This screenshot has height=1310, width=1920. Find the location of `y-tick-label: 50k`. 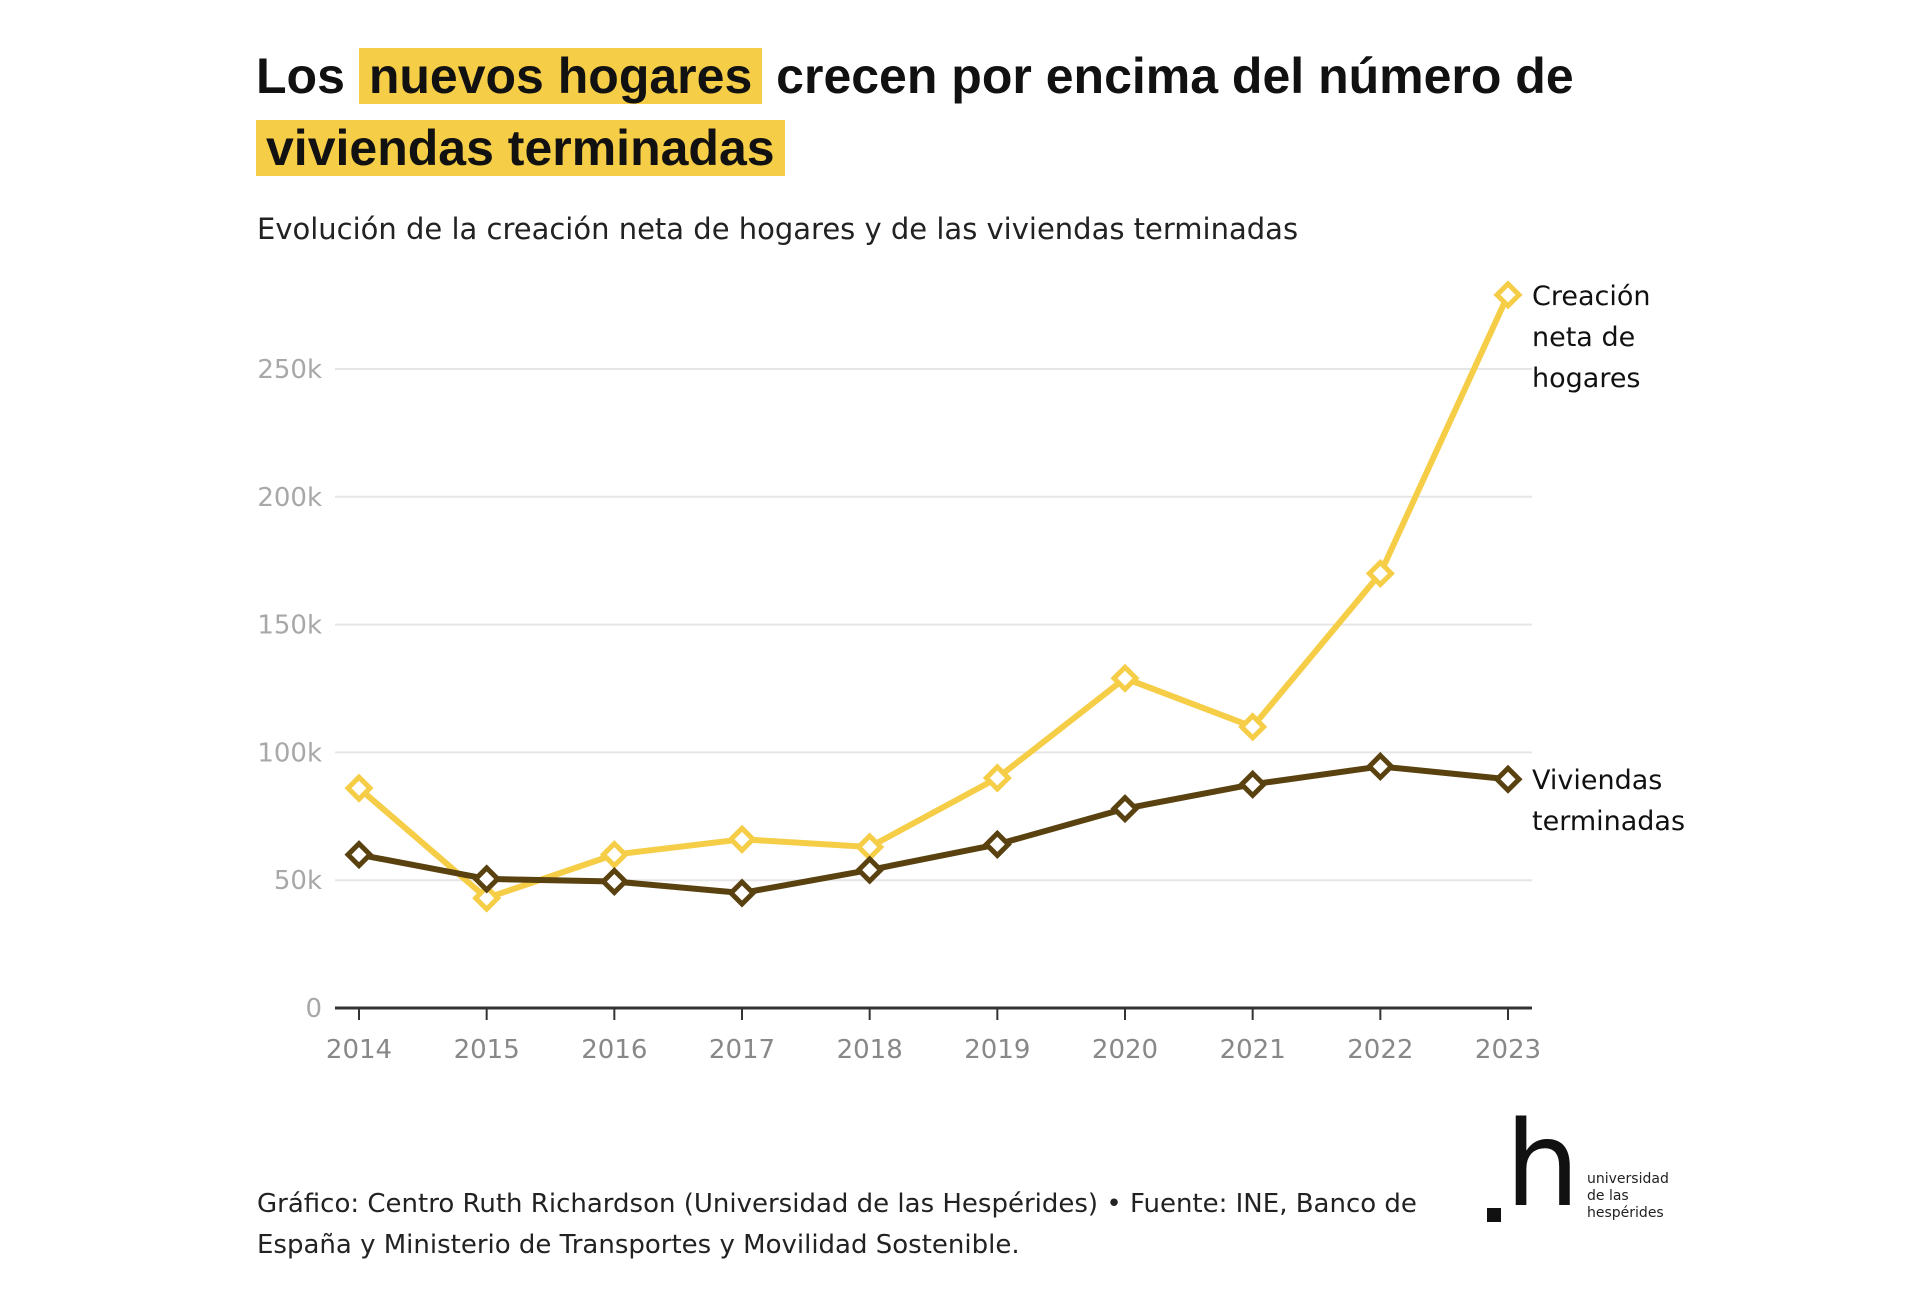

y-tick-label: 50k is located at coordinates (298, 881).